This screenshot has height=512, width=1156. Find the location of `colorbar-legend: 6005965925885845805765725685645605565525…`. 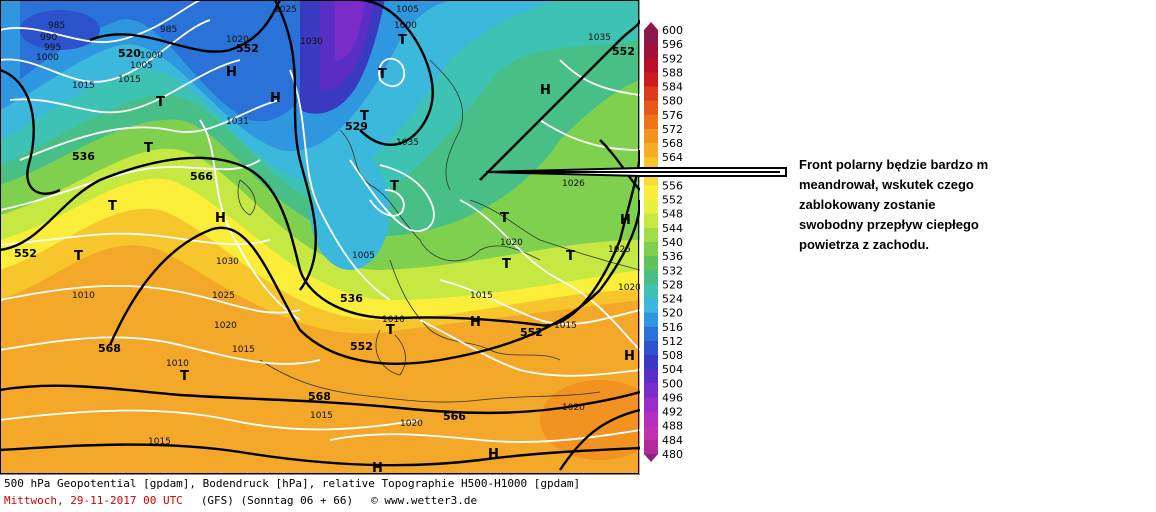

colorbar-legend: 6005965925885845805765725685645605565525… is located at coordinates (670, 242).